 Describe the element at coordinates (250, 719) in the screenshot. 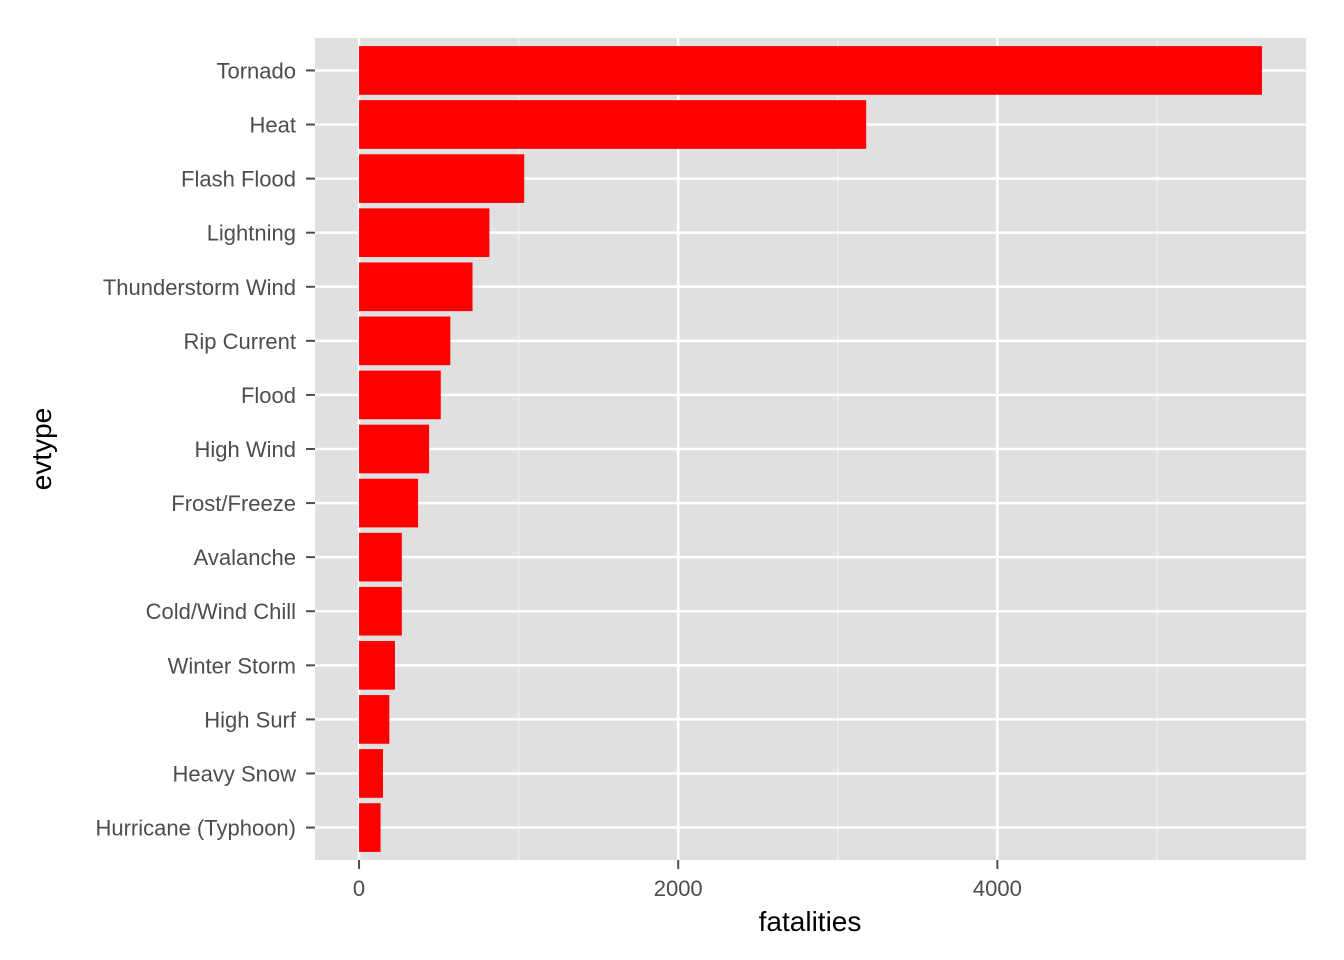

I see `y-tick-label: High Surf` at that location.